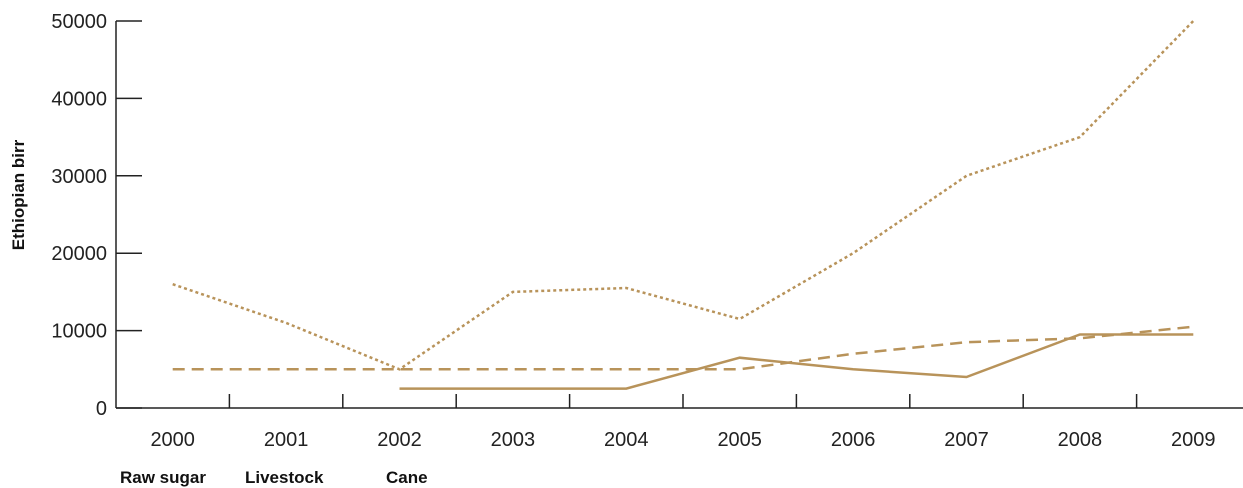  What do you see at coordinates (163, 477) in the screenshot?
I see `legend-label-raw-sugar: Raw sugar` at bounding box center [163, 477].